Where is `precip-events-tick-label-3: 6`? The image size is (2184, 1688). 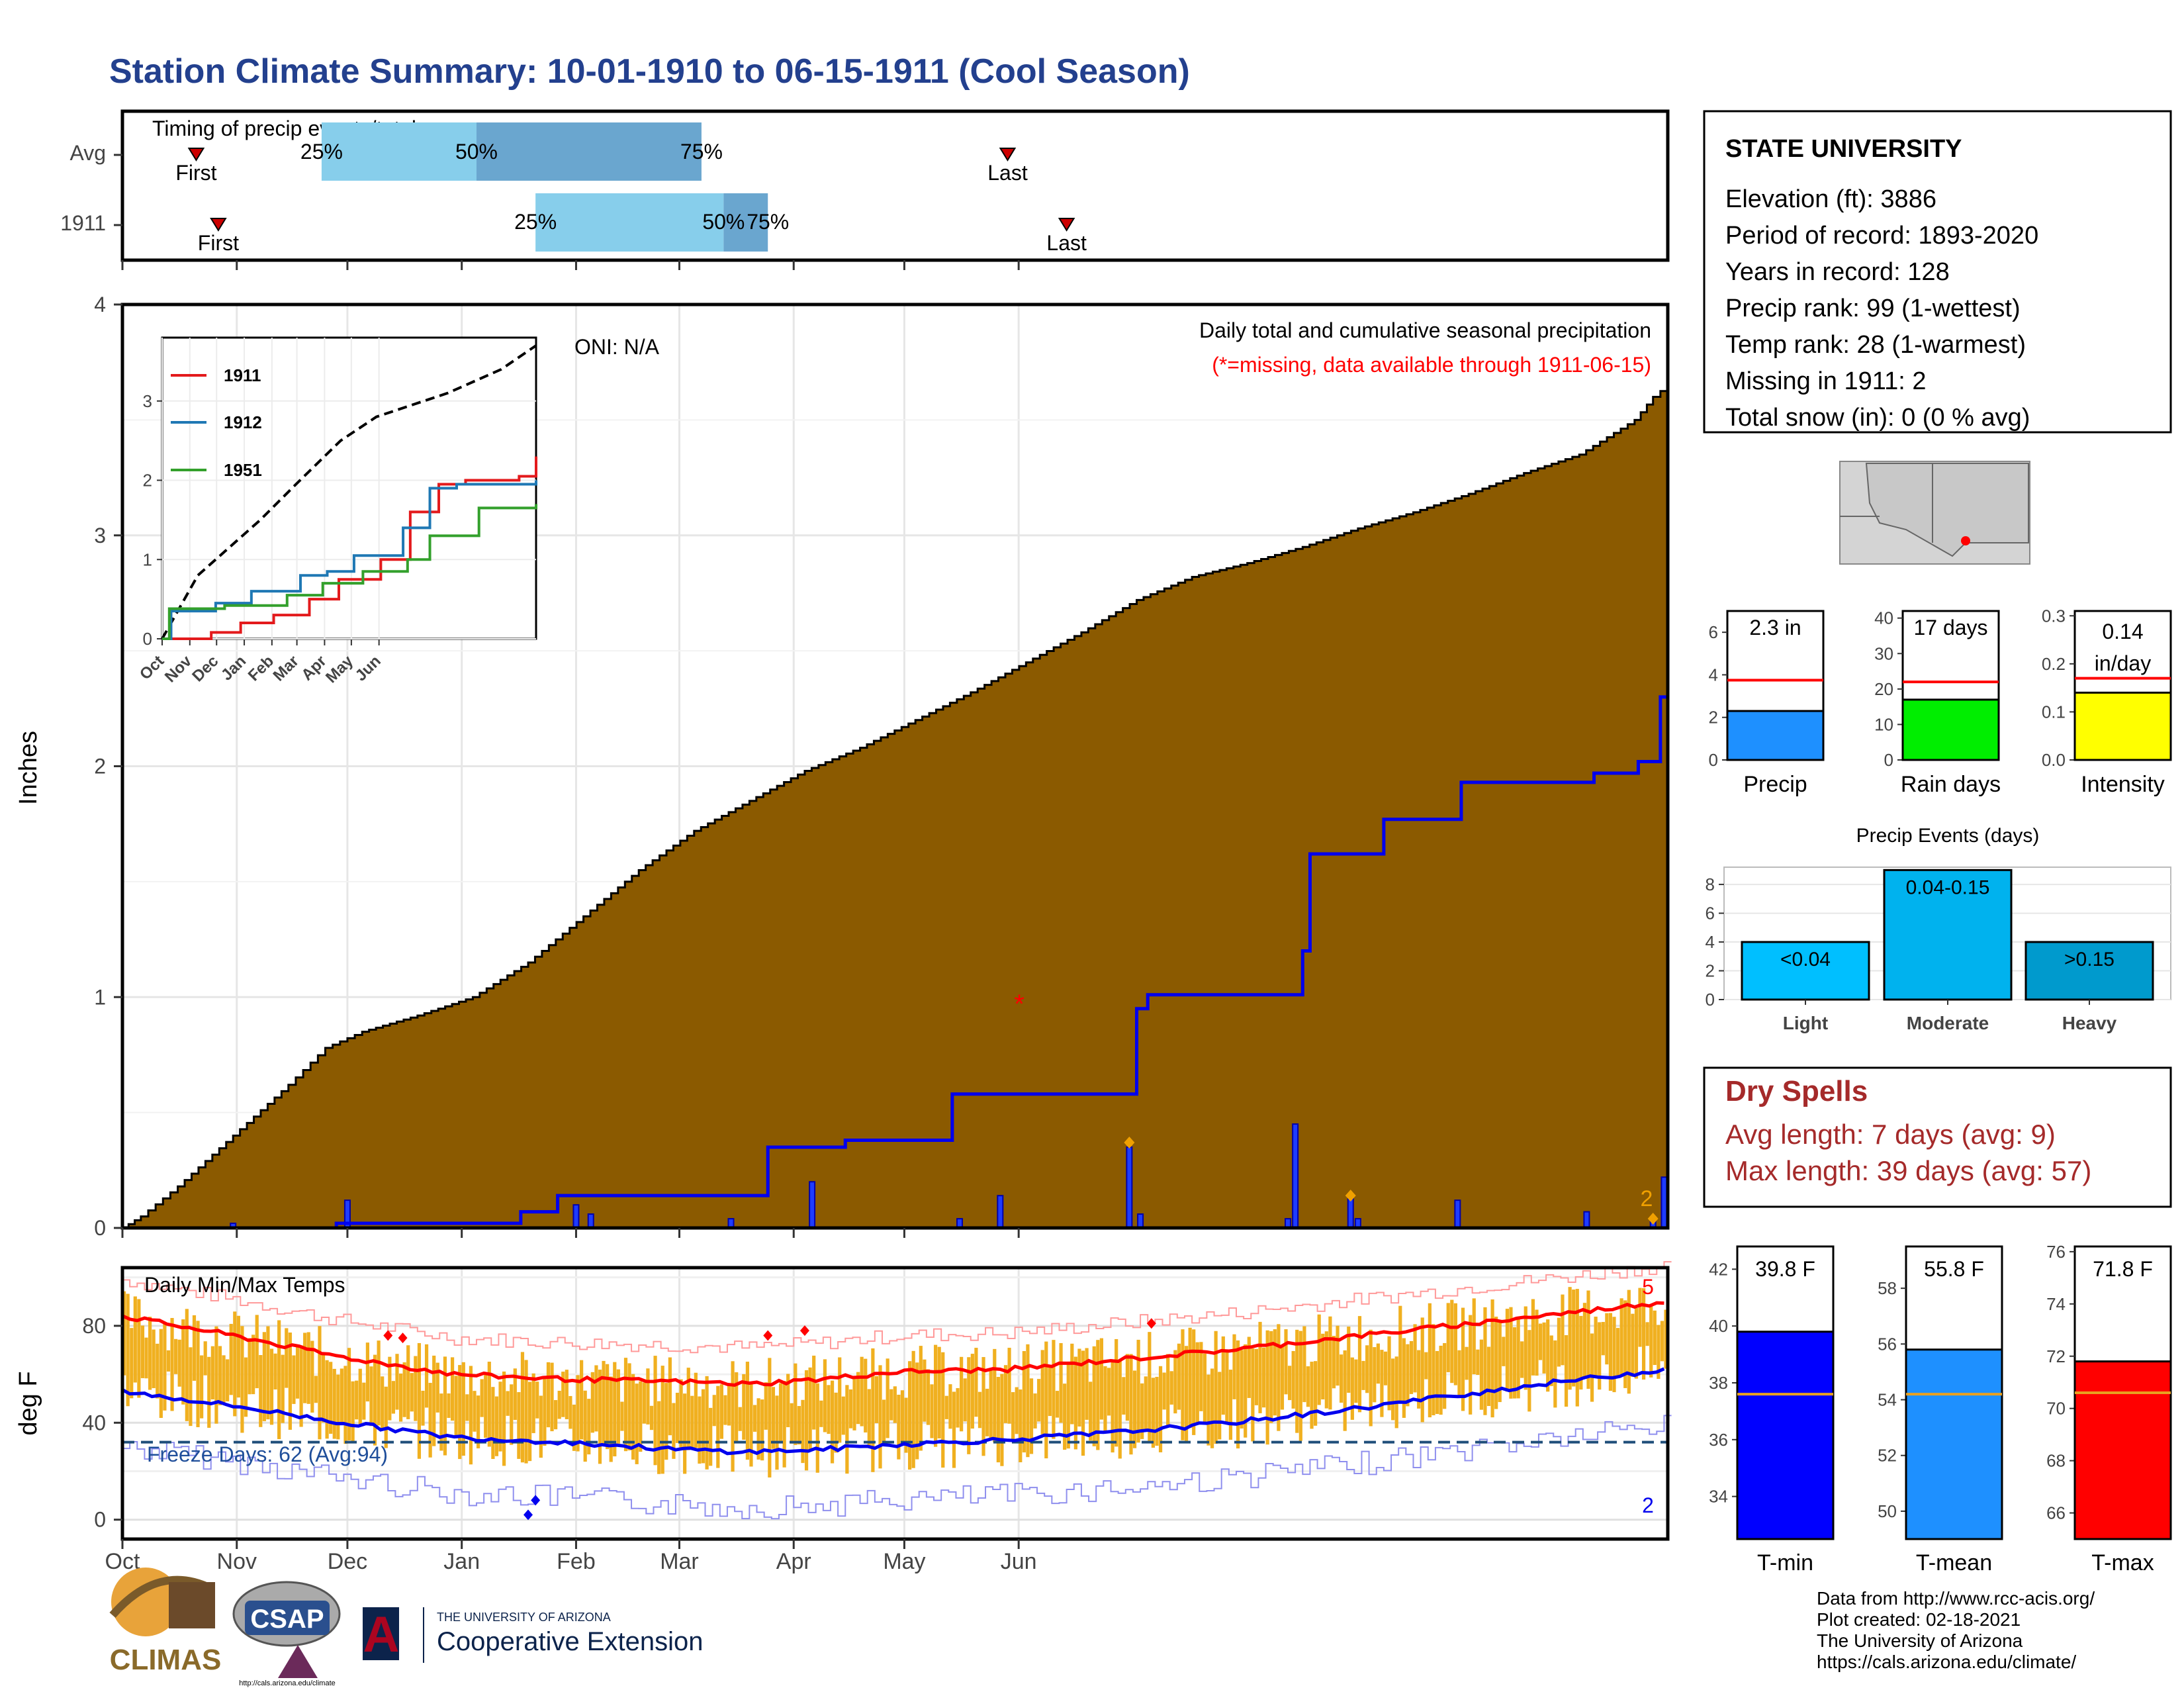
precip-events-tick-label-3: 6 is located at coordinates (1710, 913).